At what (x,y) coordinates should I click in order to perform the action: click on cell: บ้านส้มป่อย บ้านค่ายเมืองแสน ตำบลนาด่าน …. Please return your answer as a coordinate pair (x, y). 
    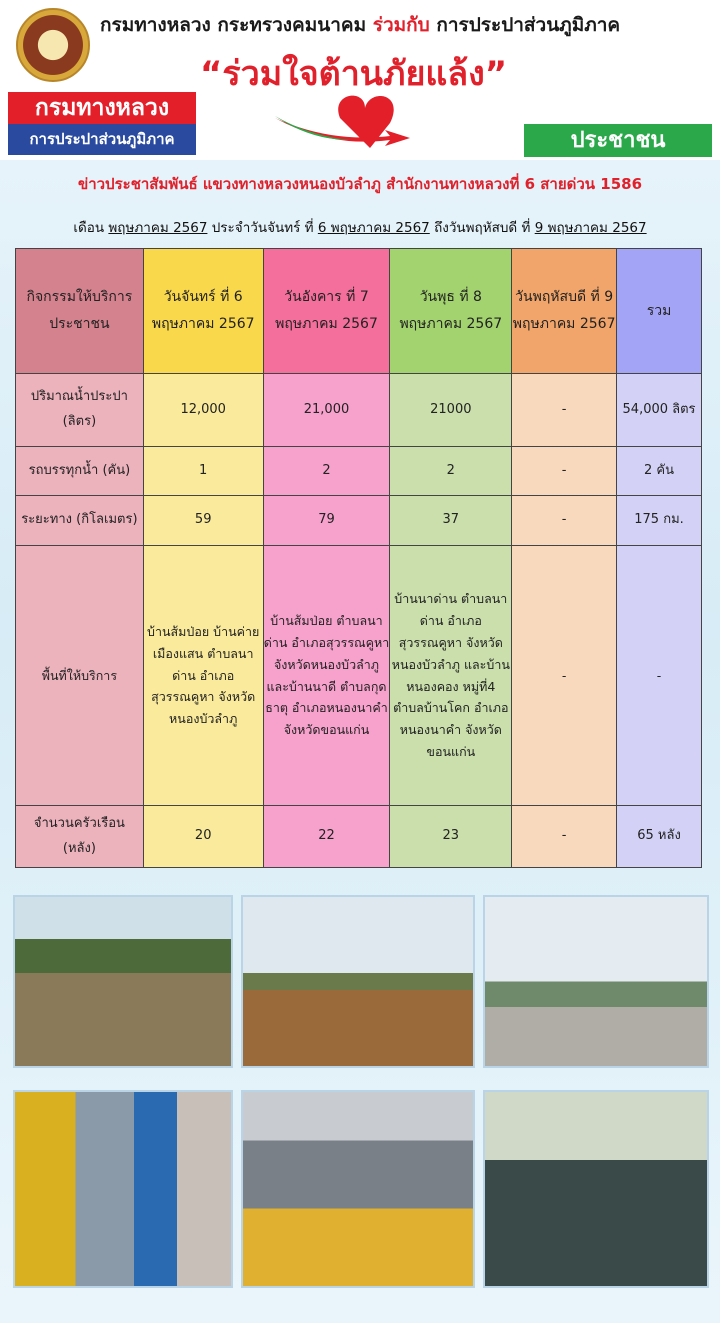
    Looking at the image, I should click on (203, 675).